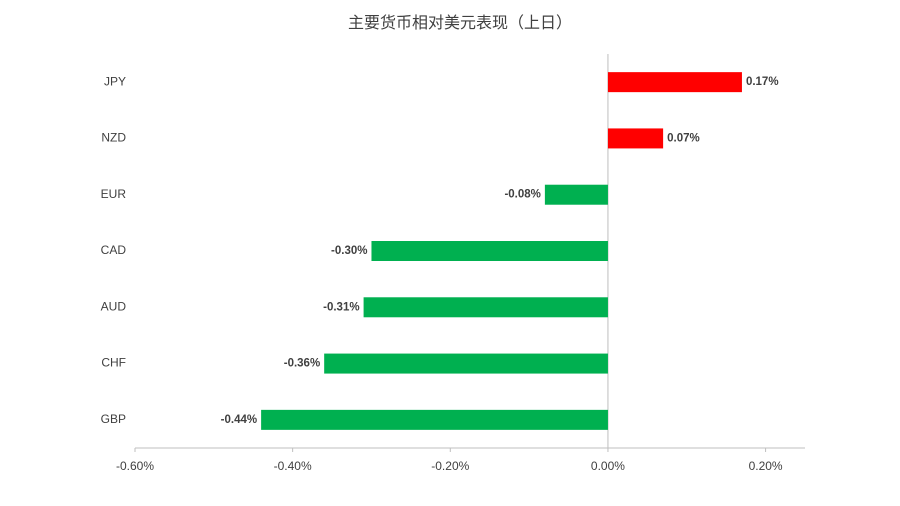  I want to click on x-tick-label: 0.20%, so click(766, 466).